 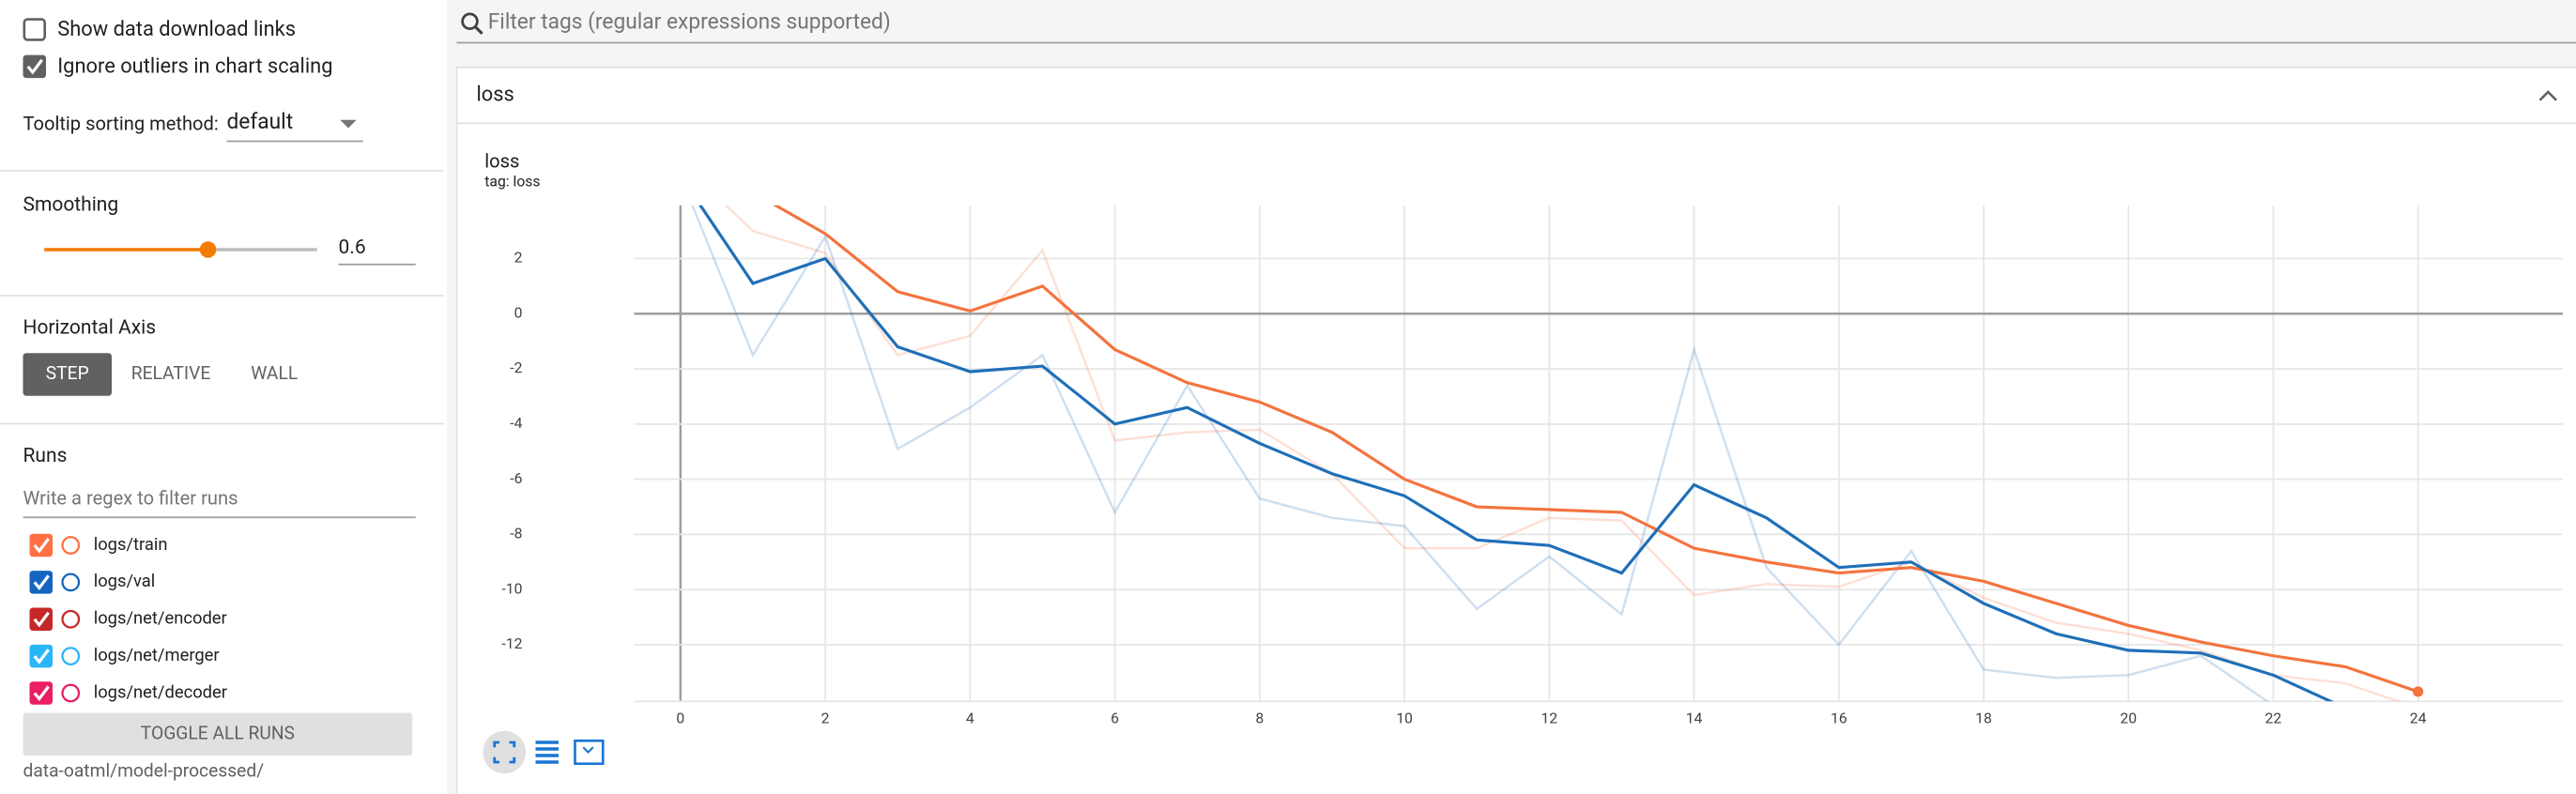 What do you see at coordinates (161, 619) in the screenshot?
I see `run-name: logs/net/encoder` at bounding box center [161, 619].